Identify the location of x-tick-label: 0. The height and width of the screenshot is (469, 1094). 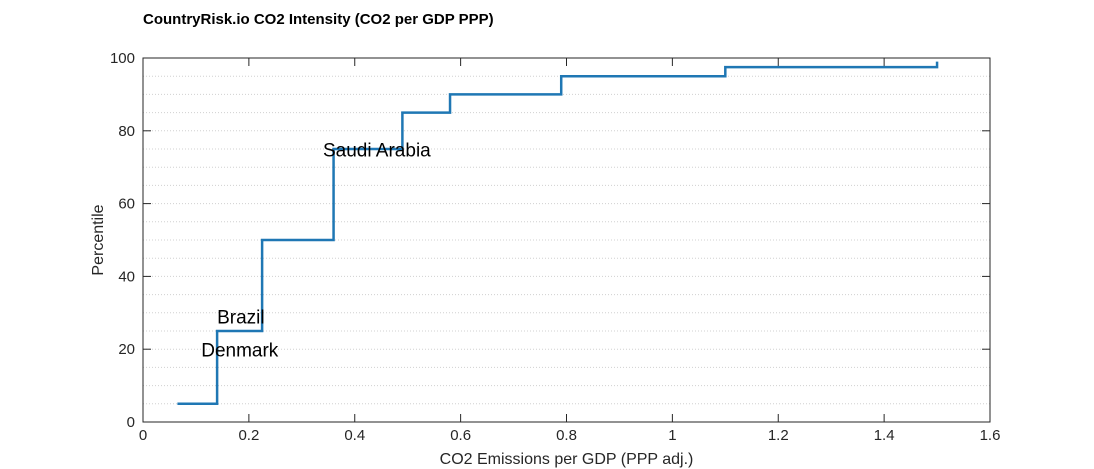
(143, 435).